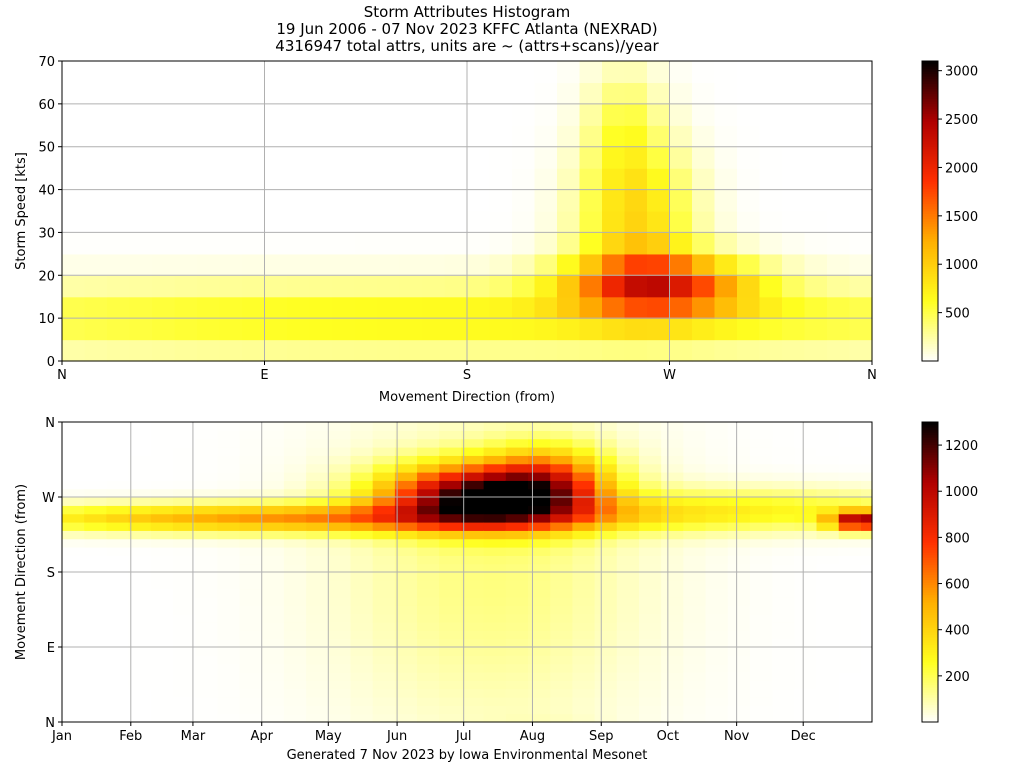 This screenshot has width=1024, height=768. What do you see at coordinates (46, 62) in the screenshot?
I see `y-tick-label: 70` at bounding box center [46, 62].